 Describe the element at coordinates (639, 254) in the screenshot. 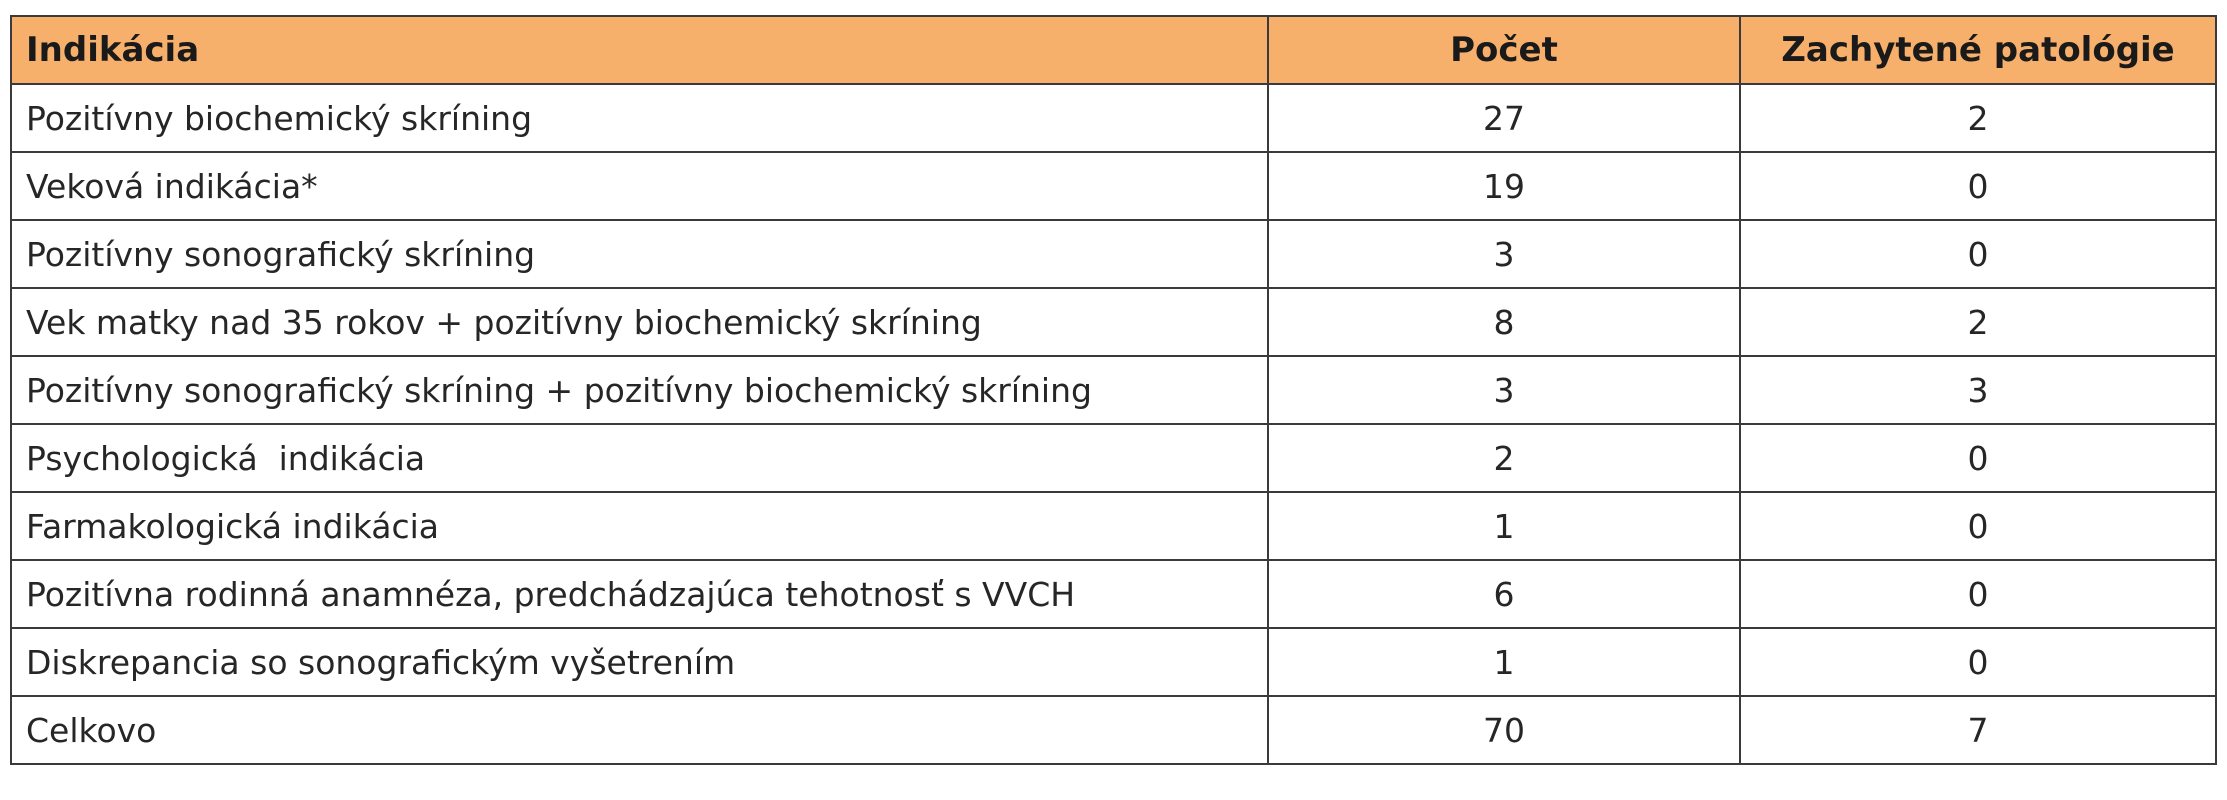

I see `cell-indication: Pozitívny sonografický skríning` at that location.